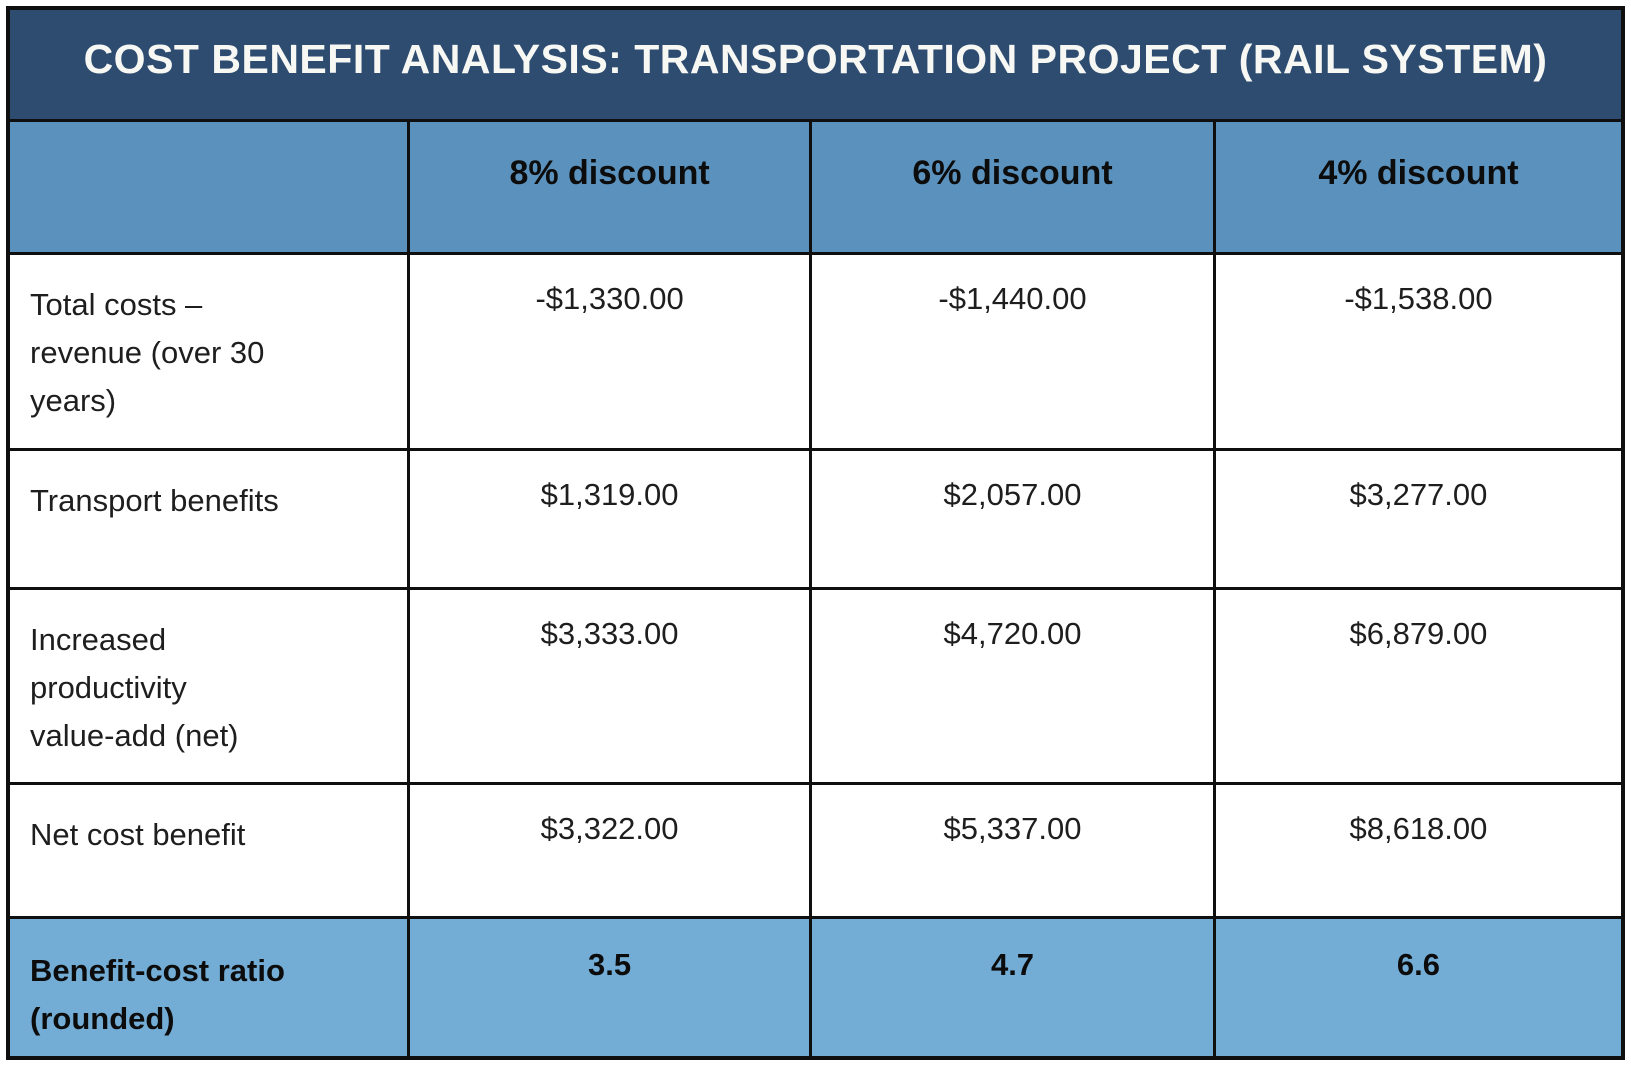 Image resolution: width=1631 pixels, height=1083 pixels. I want to click on row-label-transport-benefits: Transport benefits, so click(208, 518).